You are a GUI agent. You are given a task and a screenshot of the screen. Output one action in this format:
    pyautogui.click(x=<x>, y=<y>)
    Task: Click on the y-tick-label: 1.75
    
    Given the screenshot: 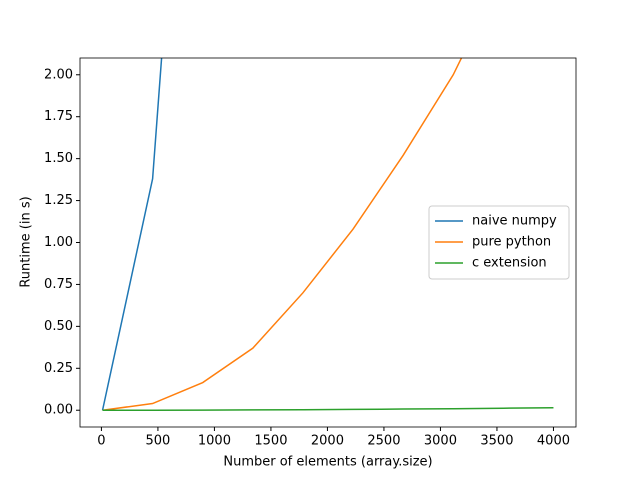 What is the action you would take?
    pyautogui.click(x=58, y=116)
    